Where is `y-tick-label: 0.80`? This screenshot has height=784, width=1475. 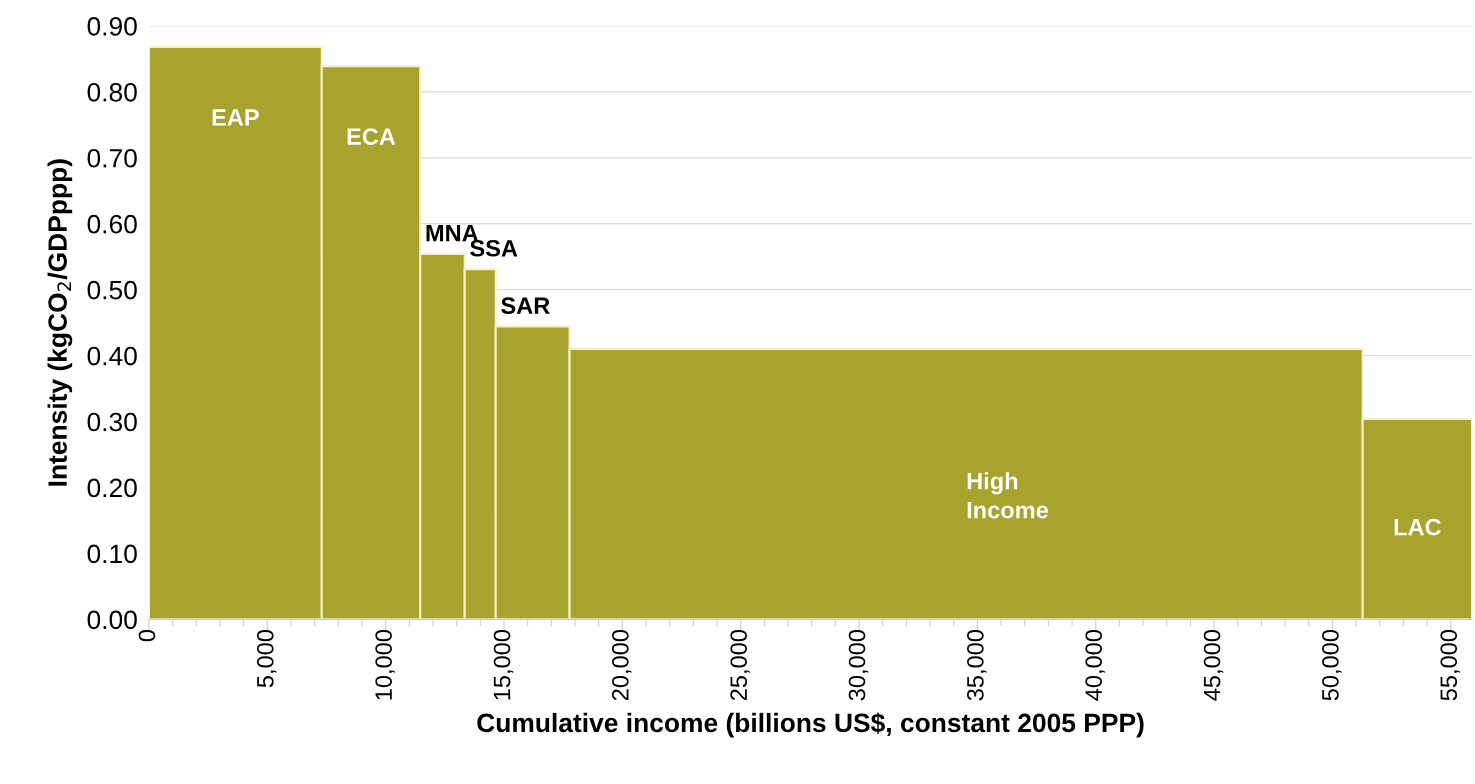
y-tick-label: 0.80 is located at coordinates (112, 92).